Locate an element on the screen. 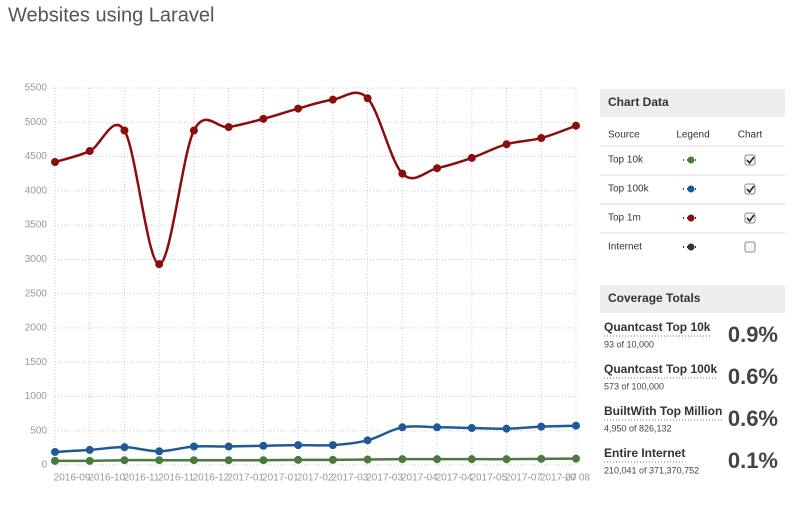  y-tick-label: 3500 is located at coordinates (36, 225).